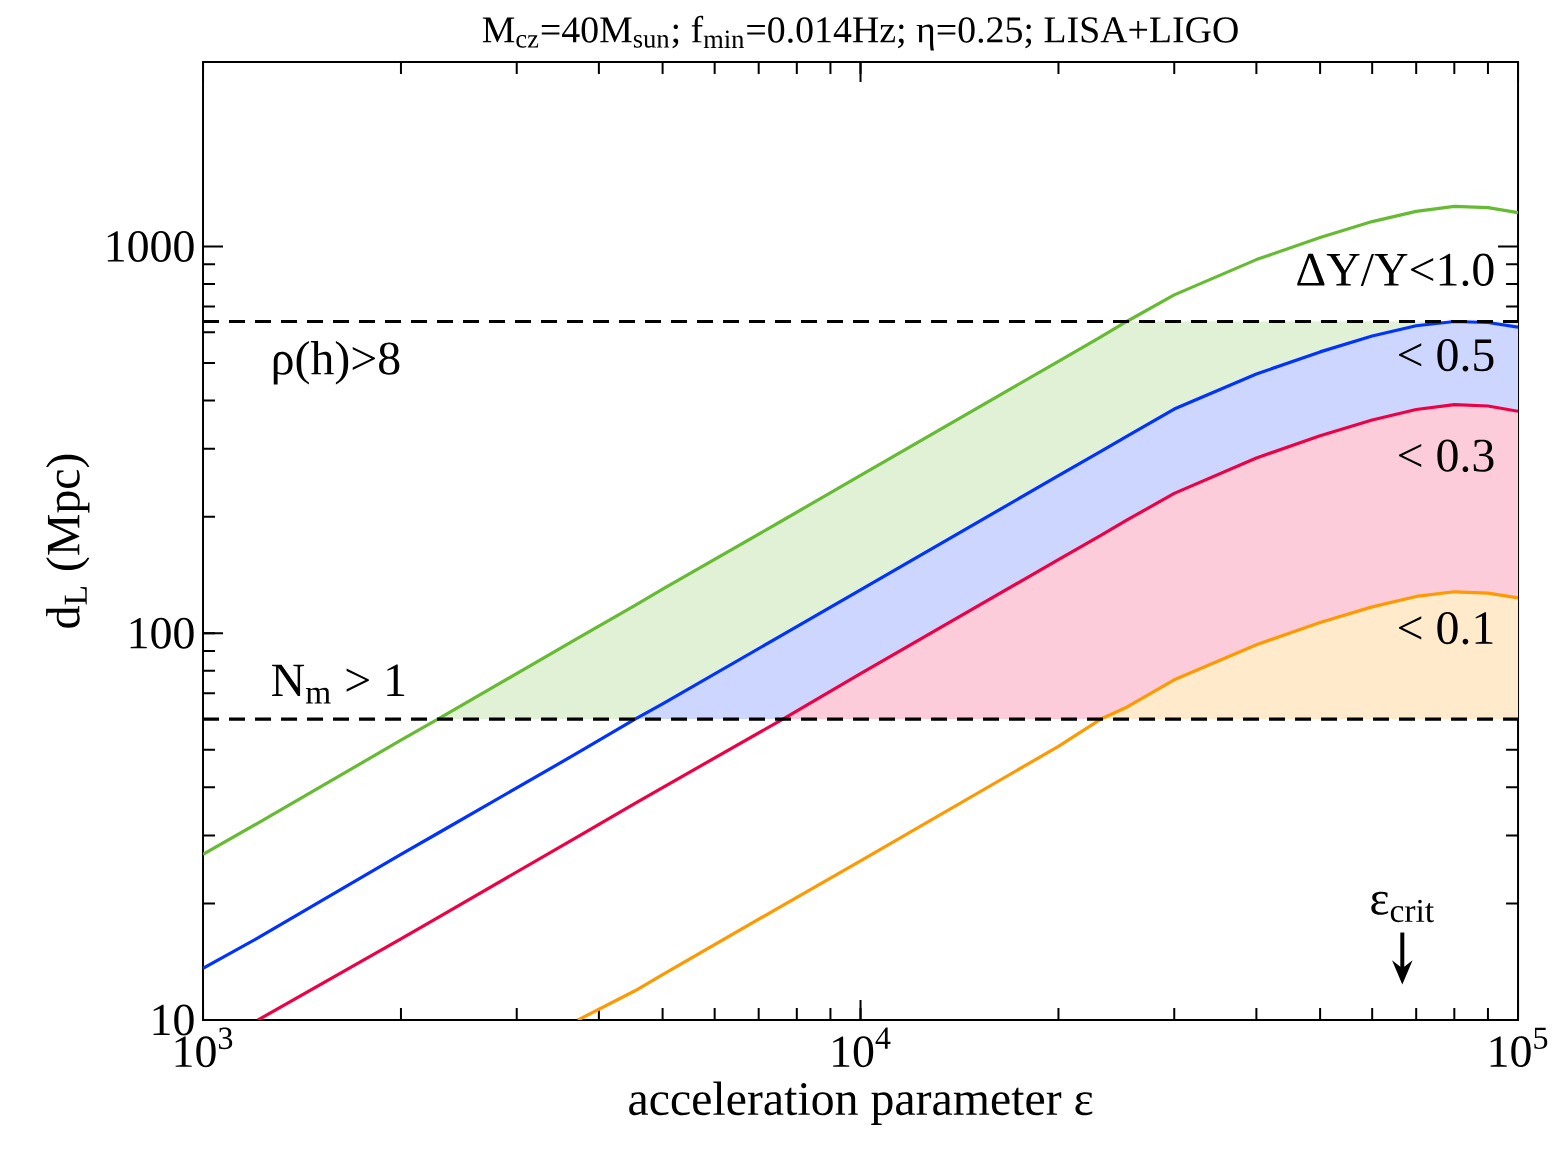  What do you see at coordinates (1445, 628) in the screenshot?
I see `annotation: < 0.1` at bounding box center [1445, 628].